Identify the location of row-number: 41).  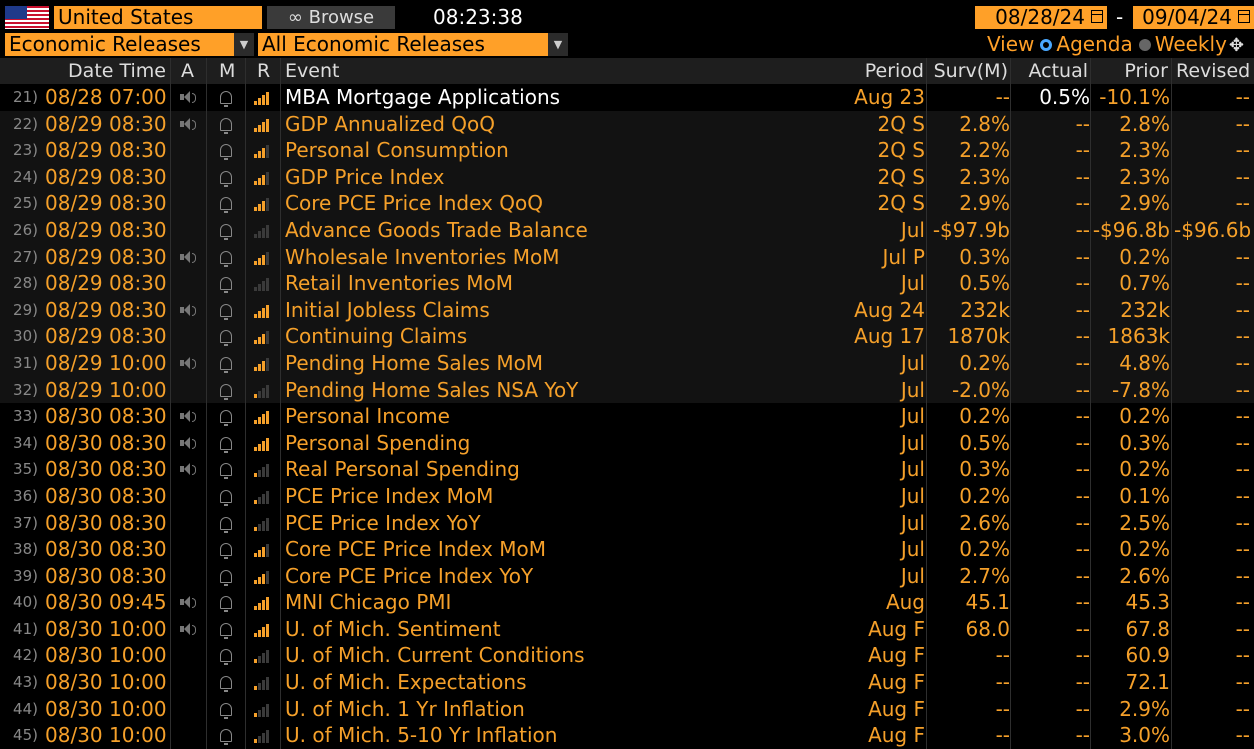
(25, 628).